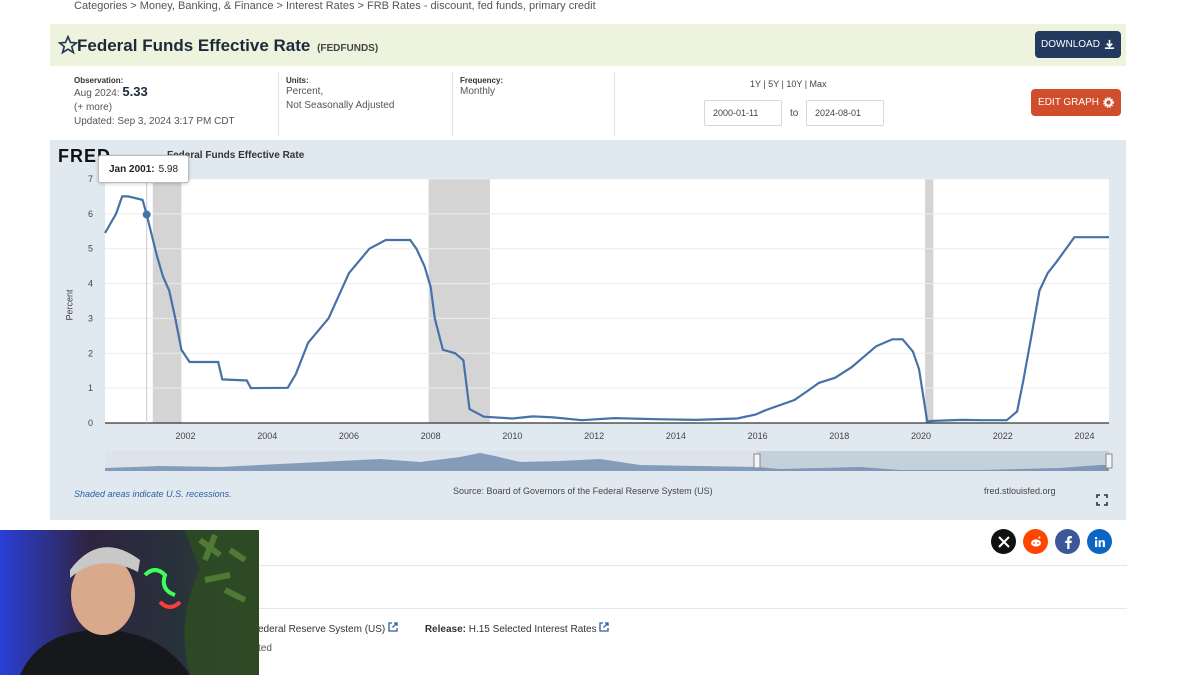  What do you see at coordinates (146, 214) in the screenshot?
I see `hover-point` at bounding box center [146, 214].